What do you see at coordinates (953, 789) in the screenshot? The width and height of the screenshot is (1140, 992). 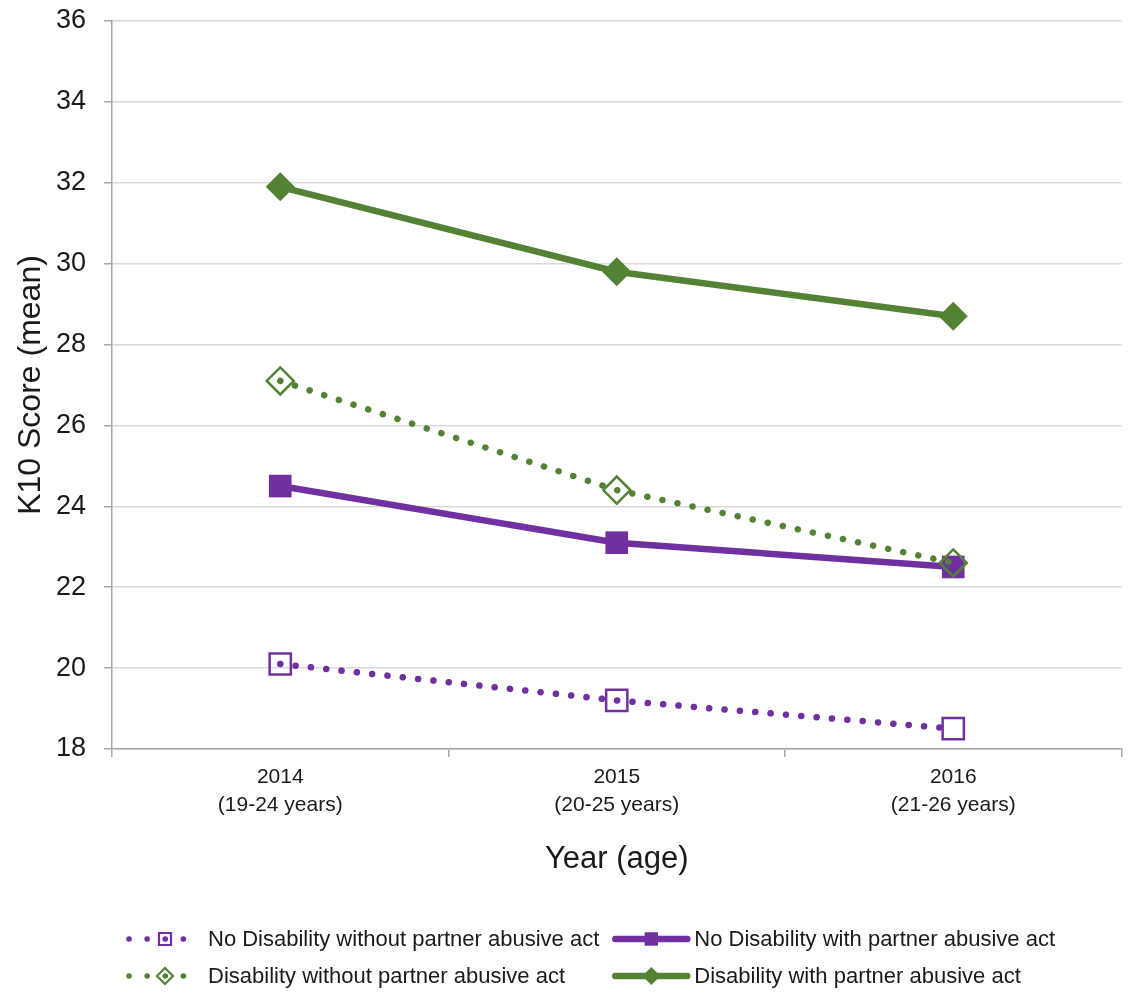 I see `x-tick-label: 2016 (21-26 years)` at bounding box center [953, 789].